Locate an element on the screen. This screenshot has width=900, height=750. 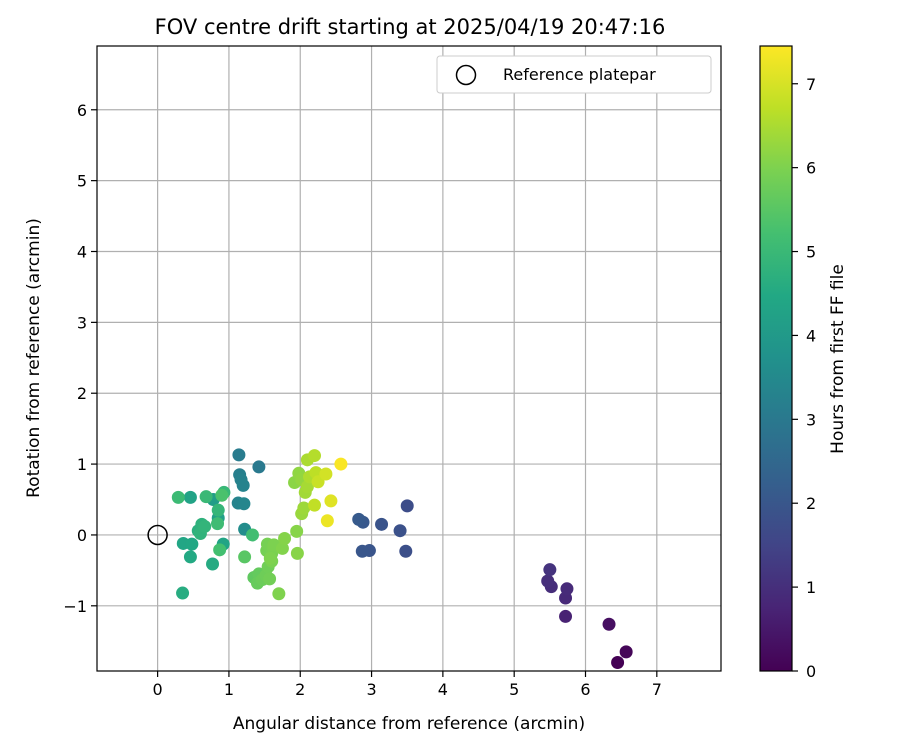
y-axis-ticks: −1 0 1 2 3 4 5 6 is located at coordinates (80, 358).